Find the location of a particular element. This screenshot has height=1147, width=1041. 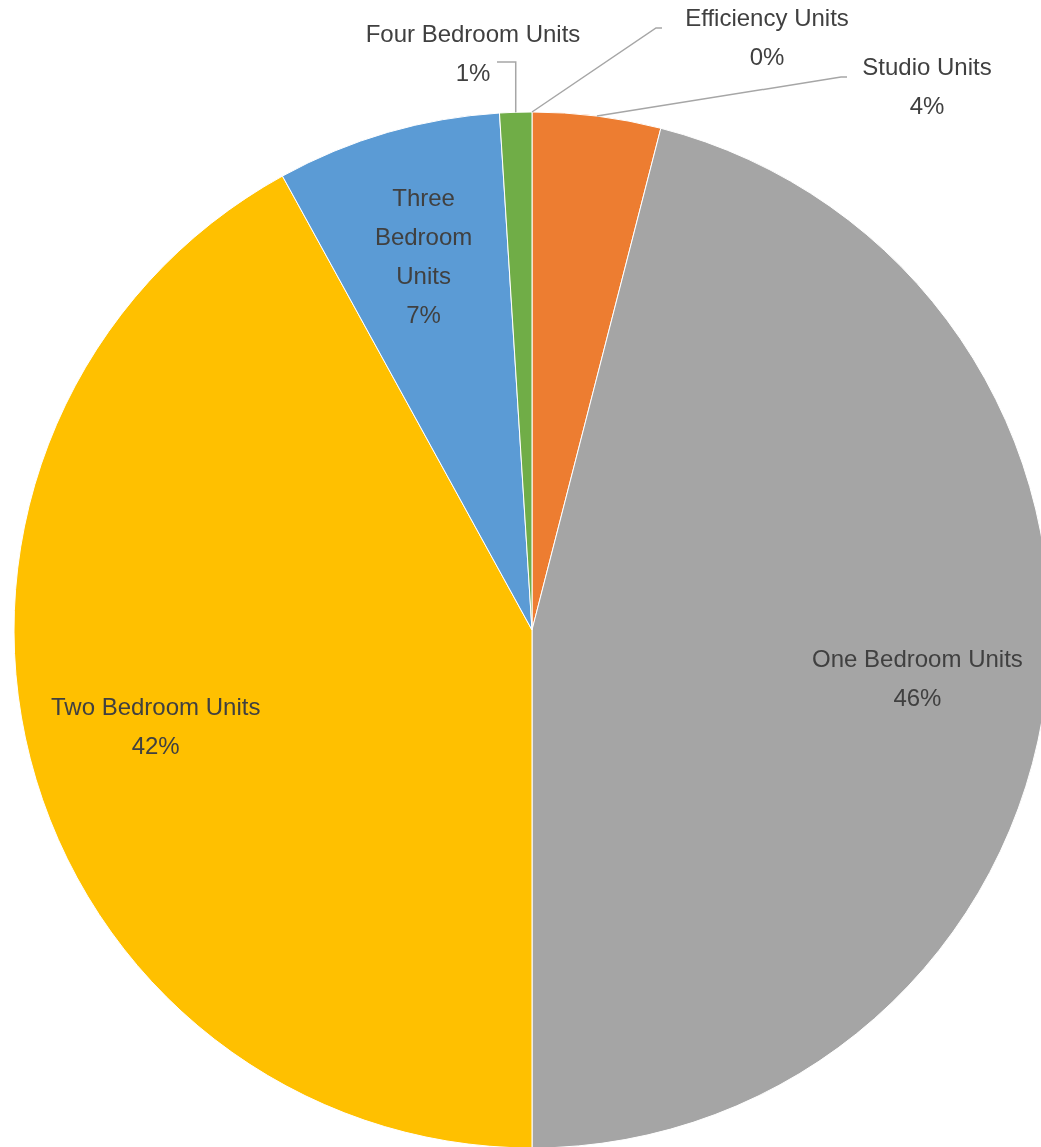

slice-label: Four Bedroom Units is located at coordinates (473, 33).